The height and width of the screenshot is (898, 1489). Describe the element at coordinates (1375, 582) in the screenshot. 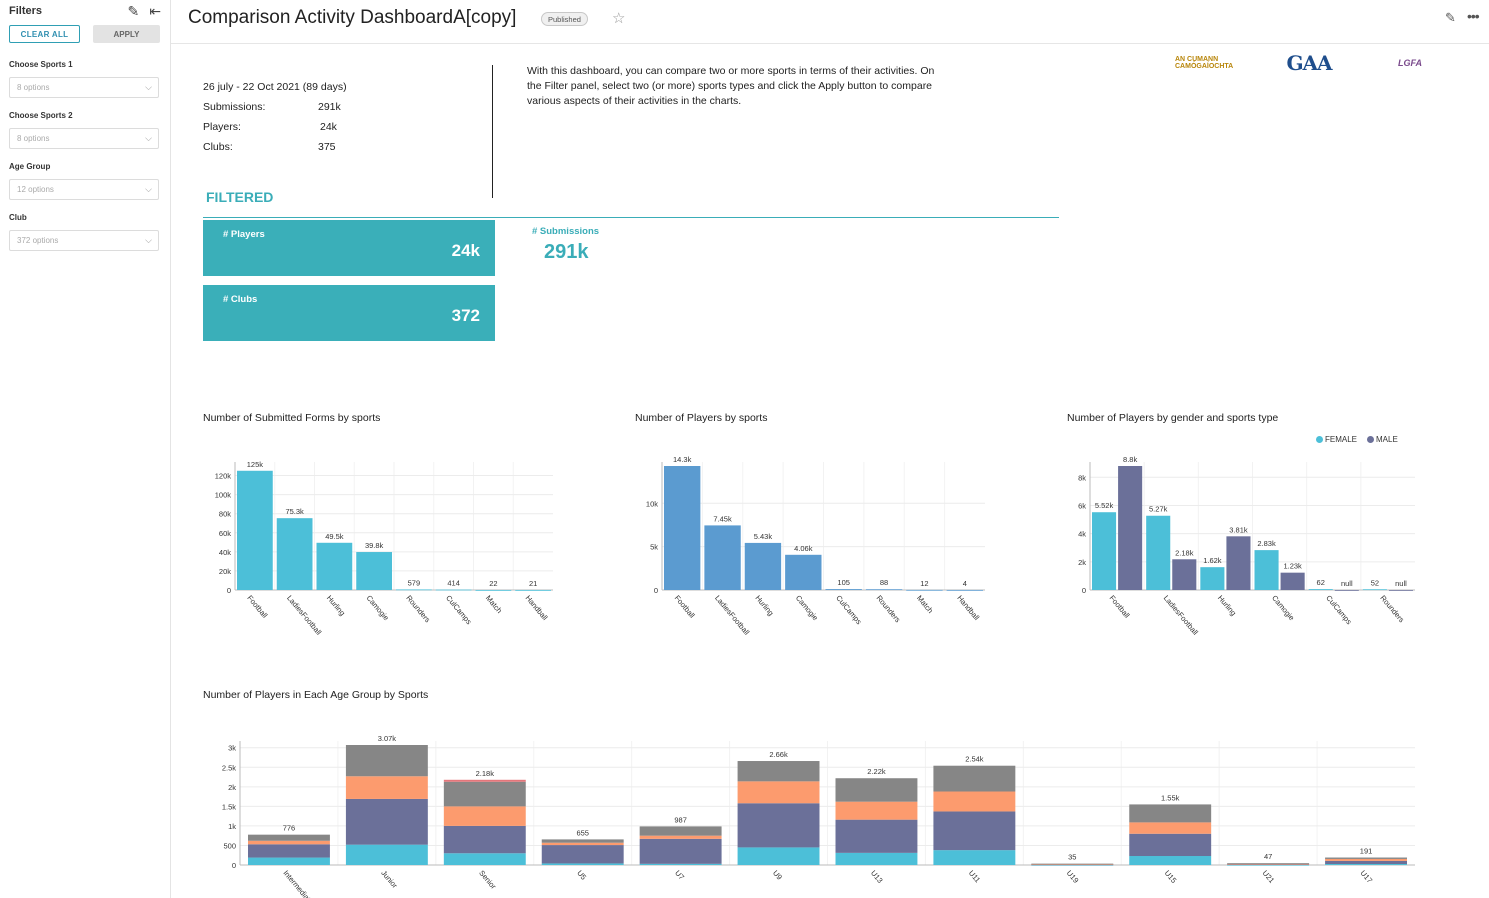

I see `data-label: 52` at that location.